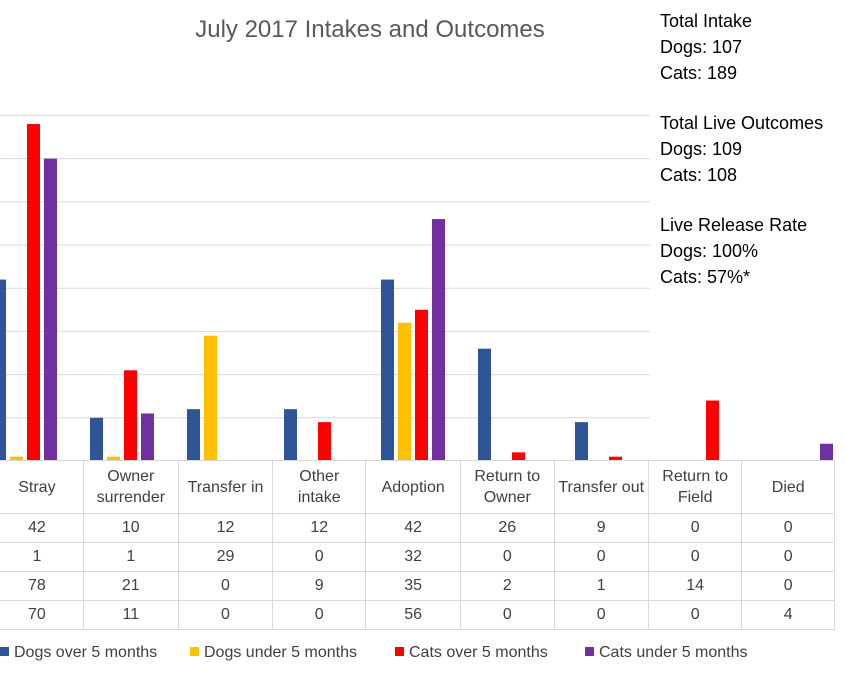 This screenshot has width=845, height=684. Describe the element at coordinates (387, 370) in the screenshot. I see `bar-dogs-over-5-months-adoption` at that location.